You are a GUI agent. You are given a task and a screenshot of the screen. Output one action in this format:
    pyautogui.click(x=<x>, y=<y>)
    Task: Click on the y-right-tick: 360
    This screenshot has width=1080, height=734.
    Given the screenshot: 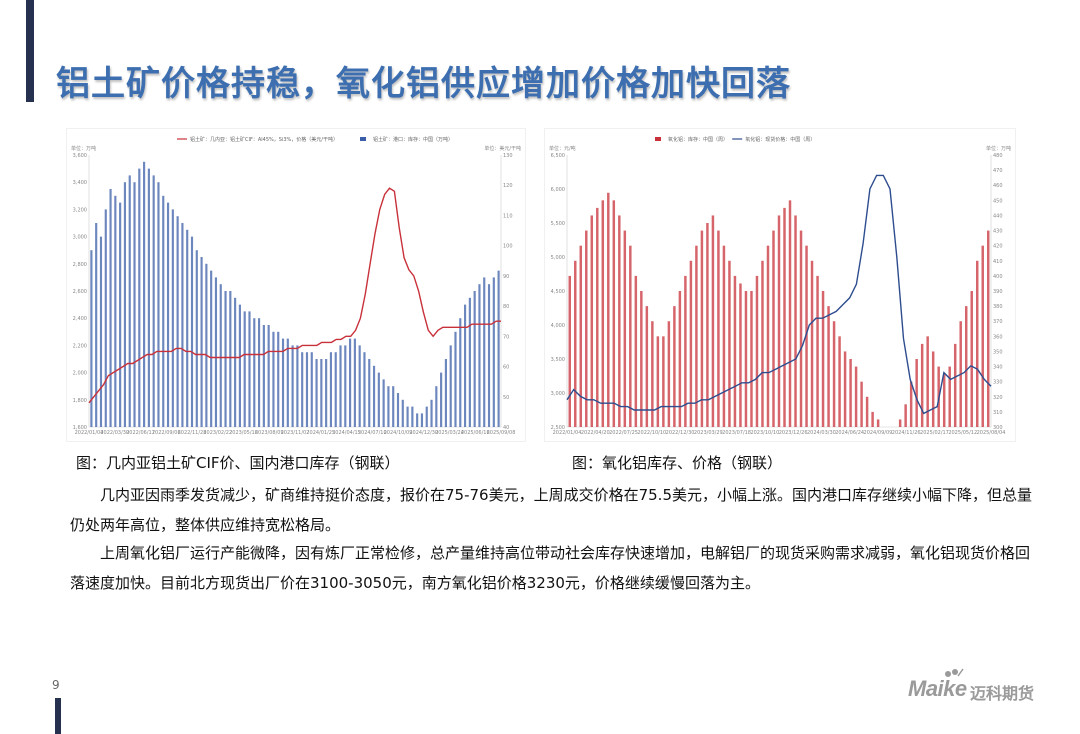 What is the action you would take?
    pyautogui.click(x=998, y=337)
    